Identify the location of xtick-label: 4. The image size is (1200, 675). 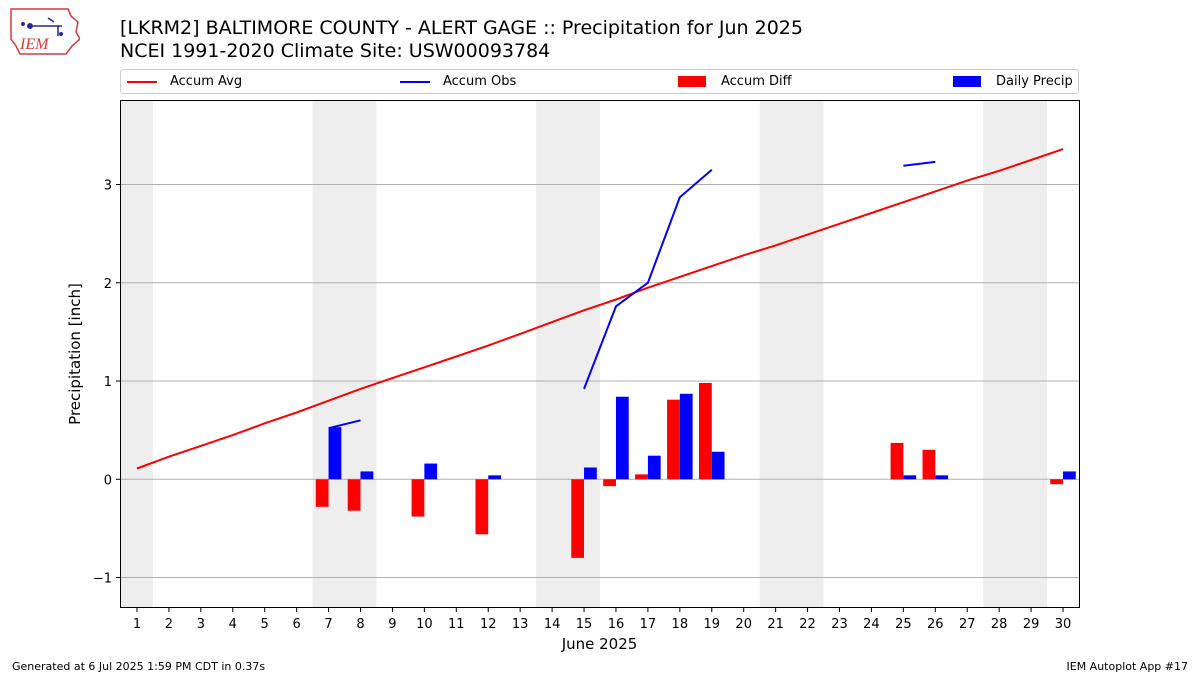
(233, 624).